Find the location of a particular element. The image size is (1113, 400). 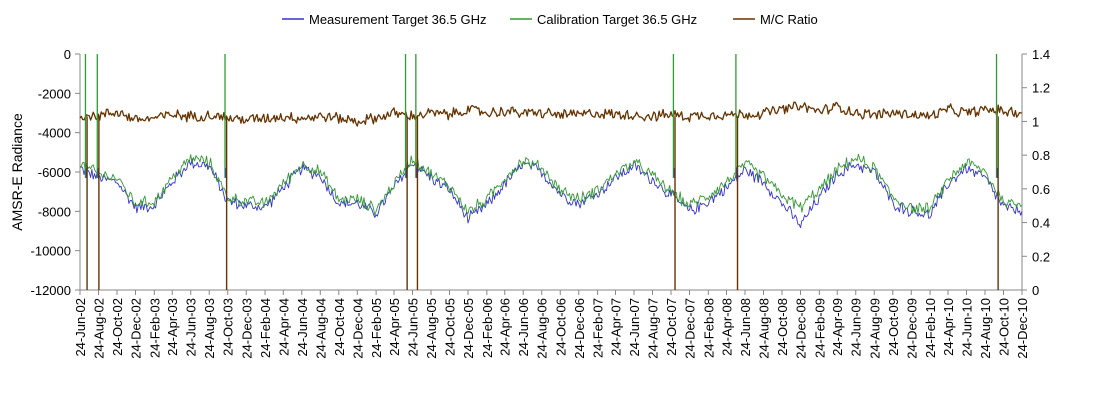

x-tick-label: 24-Jun-09 is located at coordinates (856, 327).